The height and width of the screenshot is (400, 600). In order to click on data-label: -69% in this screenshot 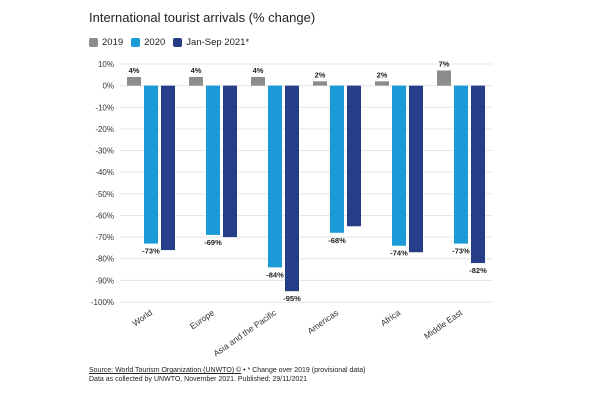, I will do `click(213, 242)`.